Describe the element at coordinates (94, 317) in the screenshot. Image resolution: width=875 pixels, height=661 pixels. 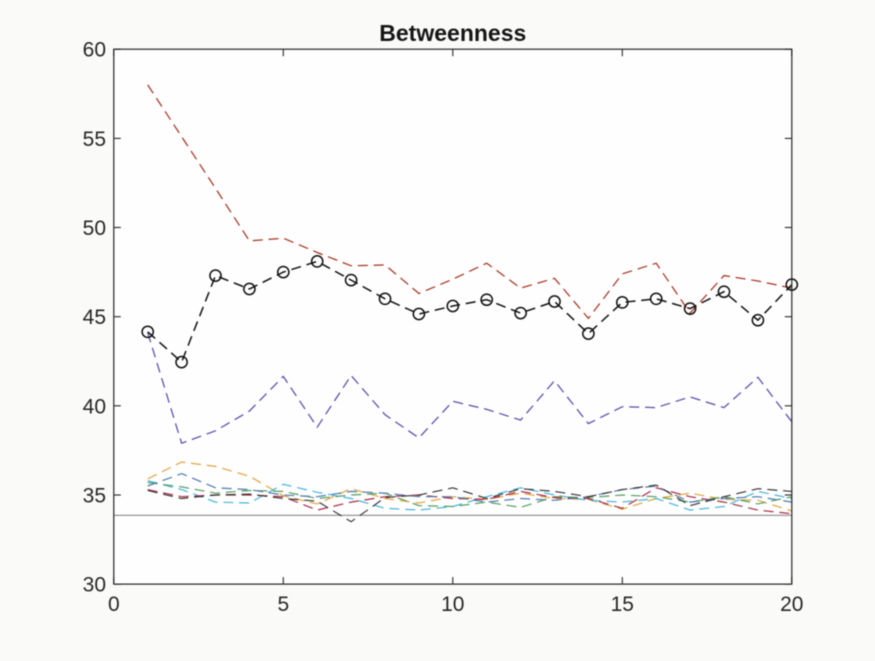
I see `svg-text: 45` at that location.